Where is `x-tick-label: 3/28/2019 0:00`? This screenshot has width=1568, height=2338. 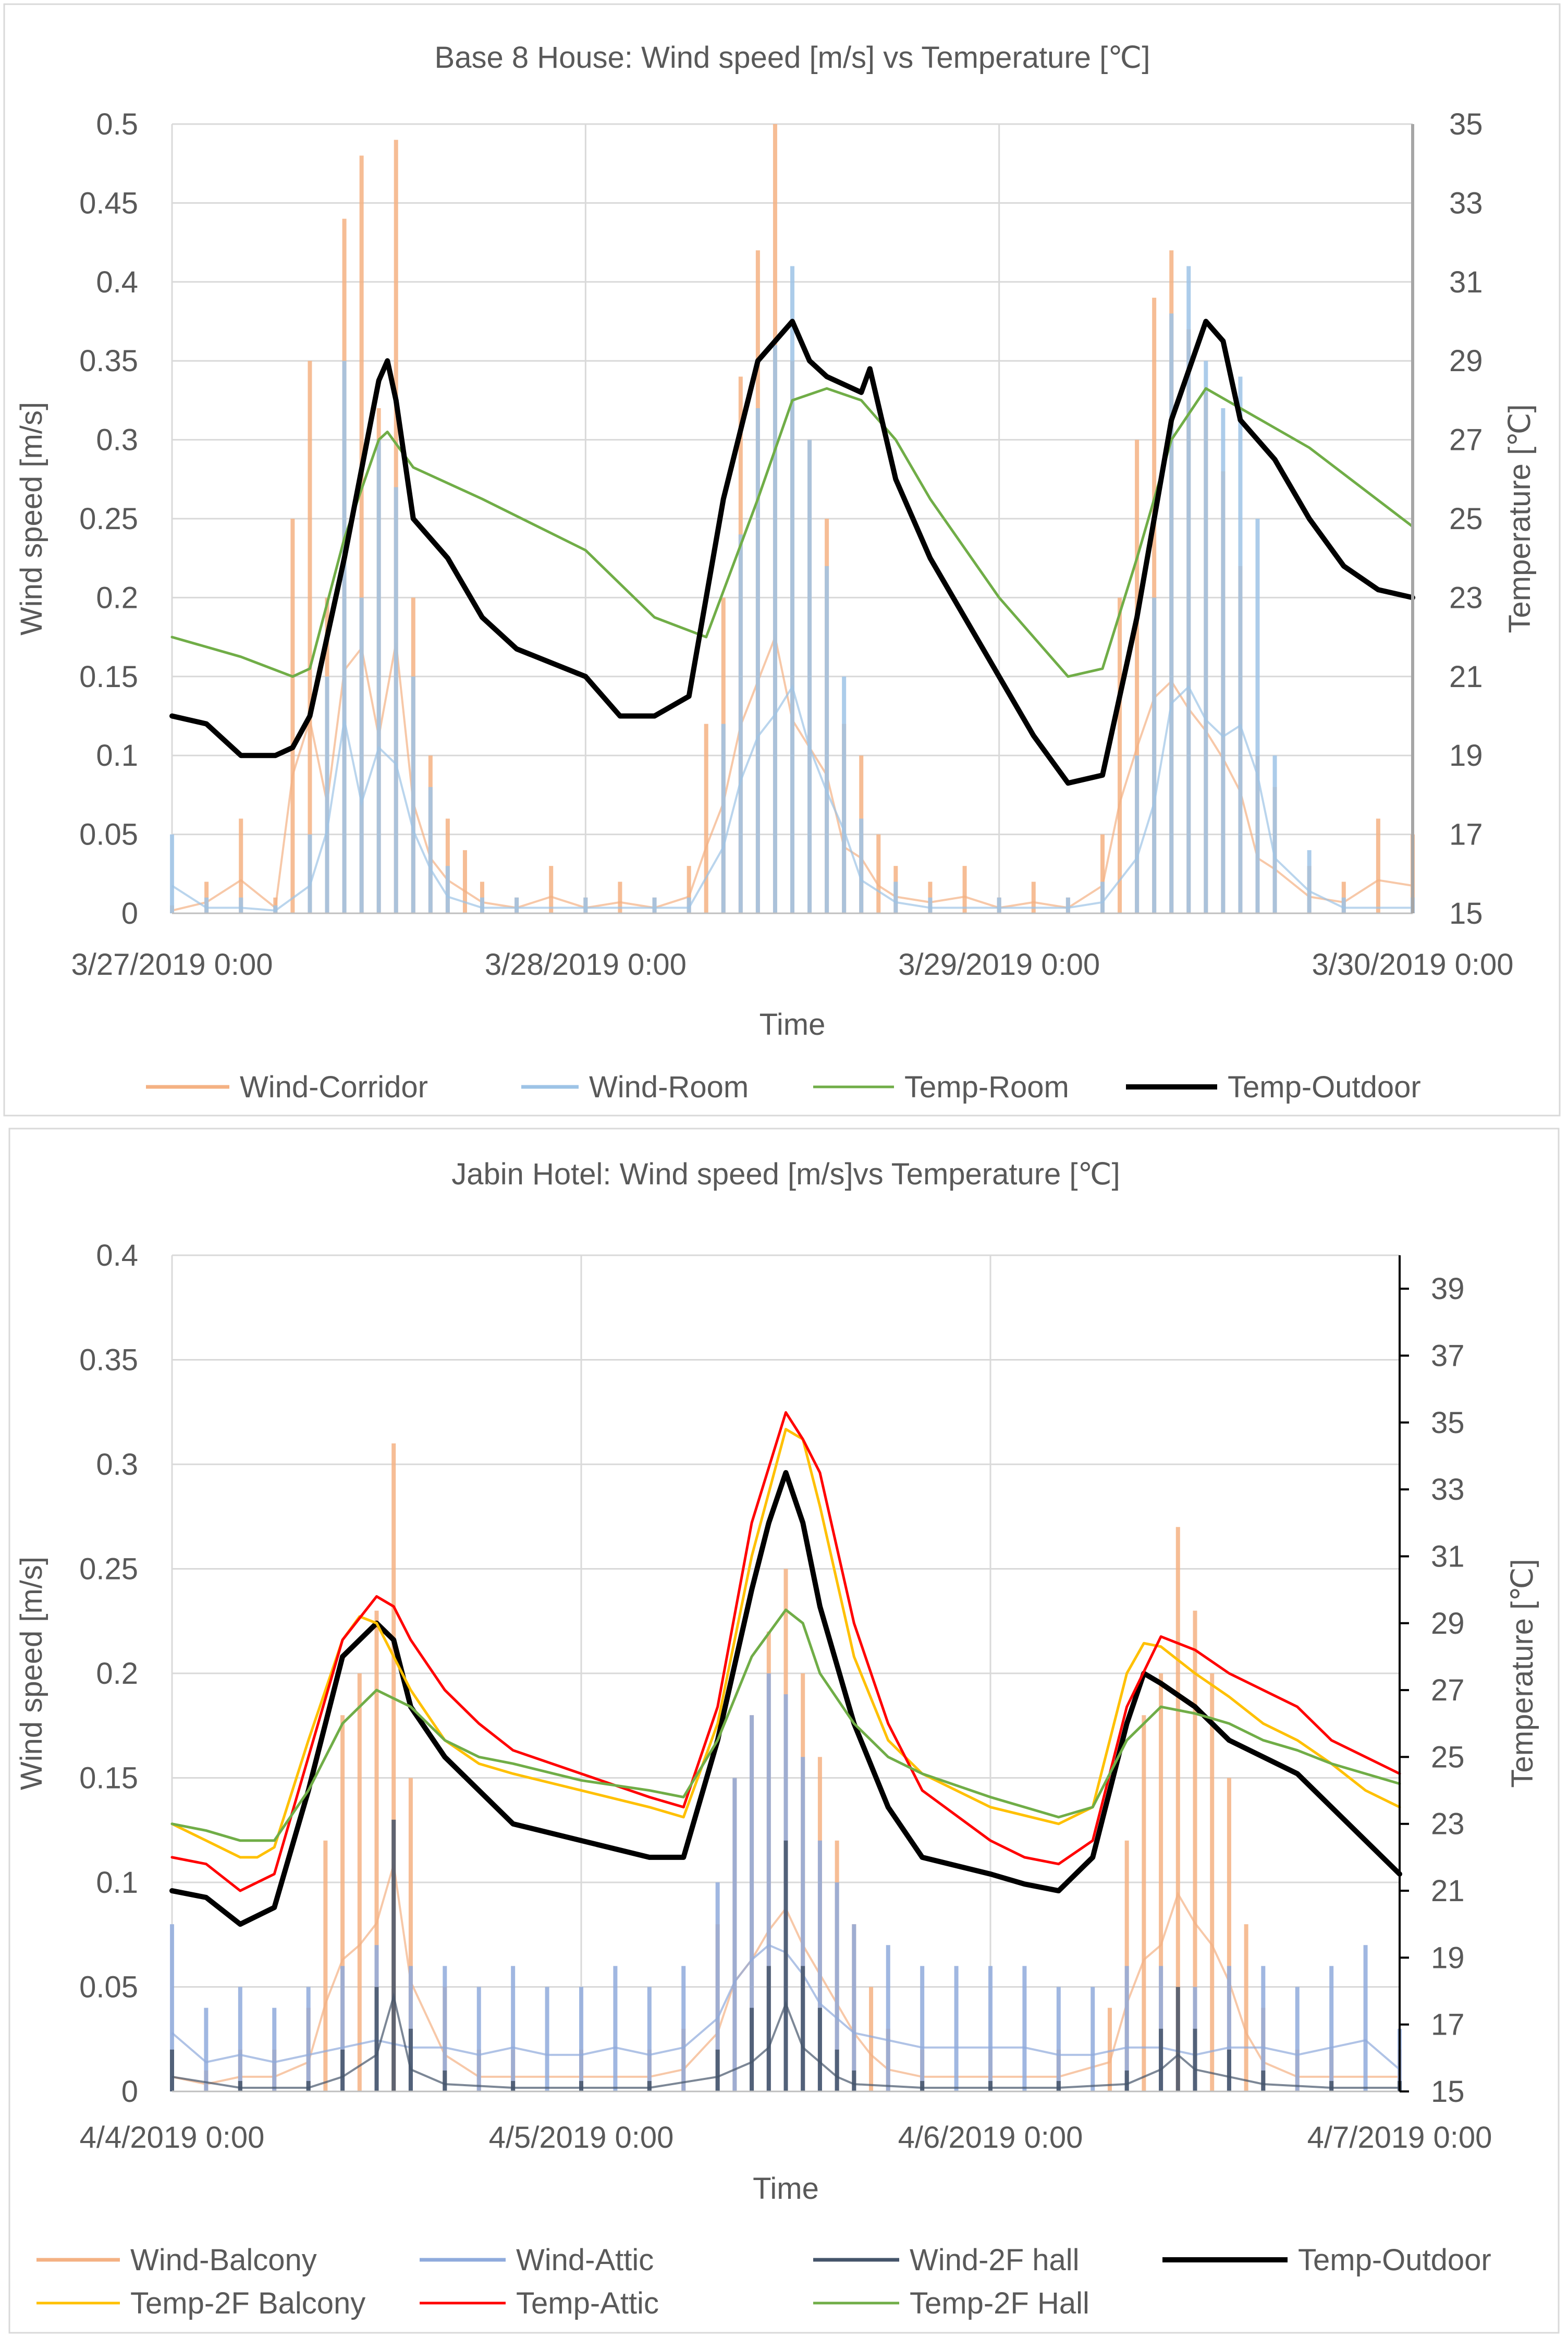 x-tick-label: 3/28/2019 0:00 is located at coordinates (586, 965).